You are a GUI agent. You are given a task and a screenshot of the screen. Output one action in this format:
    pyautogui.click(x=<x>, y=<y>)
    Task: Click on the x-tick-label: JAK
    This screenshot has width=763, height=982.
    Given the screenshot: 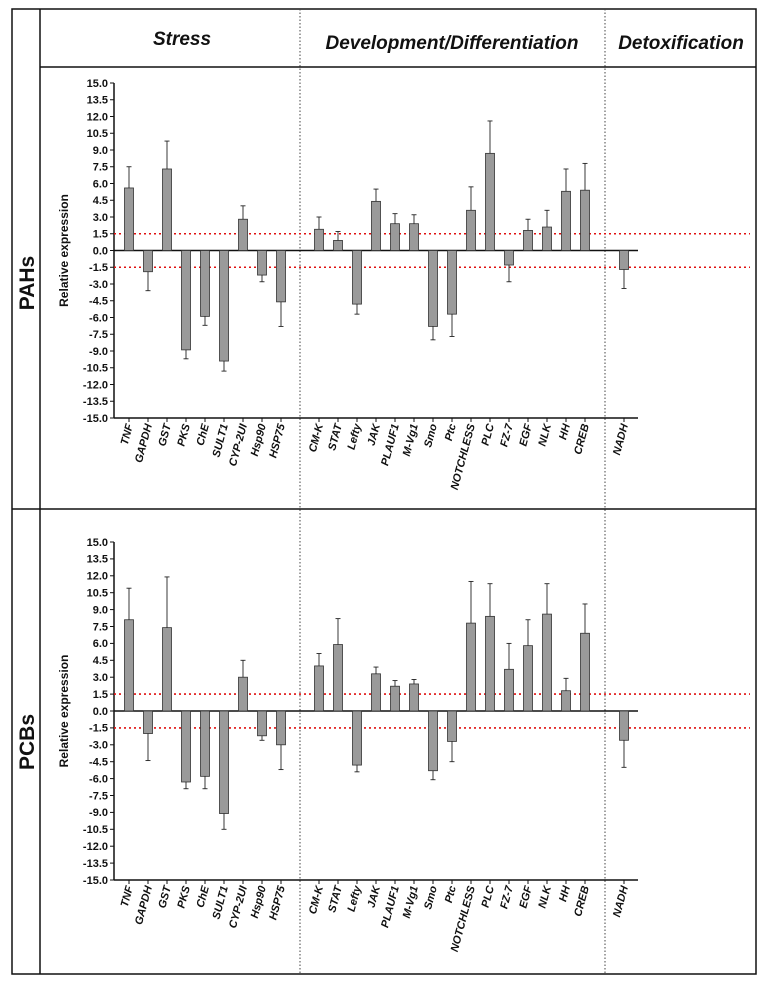 What is the action you would take?
    pyautogui.click(x=375, y=434)
    